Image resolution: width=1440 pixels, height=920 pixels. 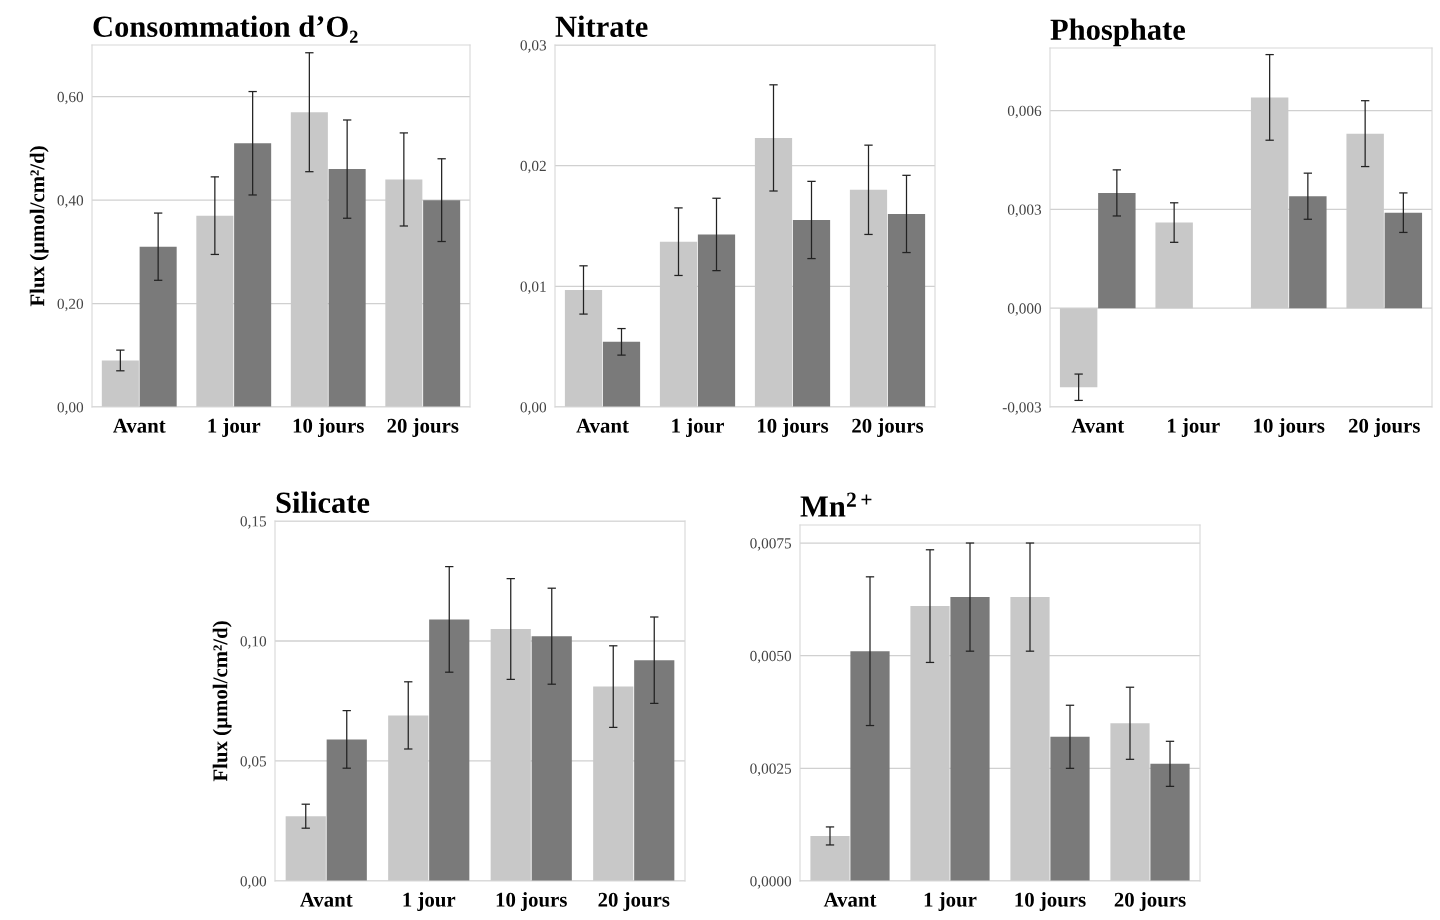 I want to click on y-tick-label: 0,0075, so click(x=771, y=544).